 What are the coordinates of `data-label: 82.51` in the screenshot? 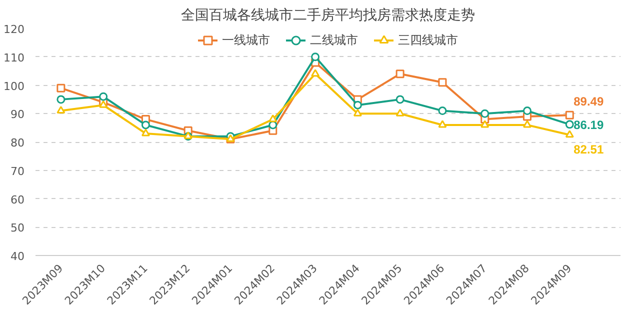 It's located at (589, 149).